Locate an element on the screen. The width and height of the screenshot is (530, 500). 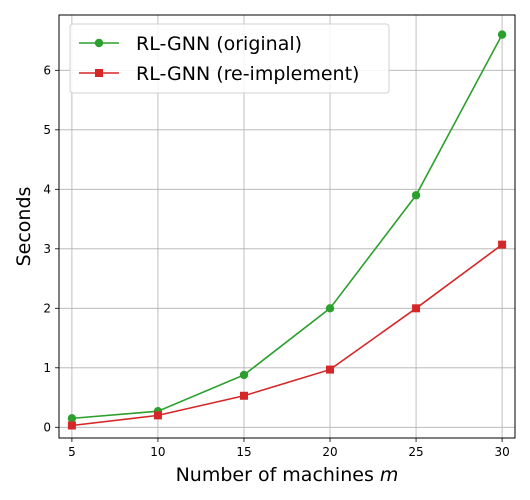
x-tick-label: 20 is located at coordinates (329, 452).